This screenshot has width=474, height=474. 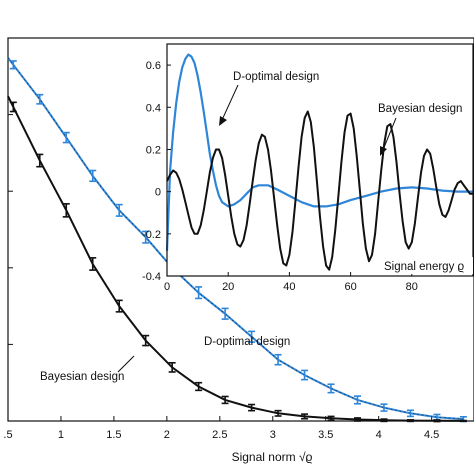 What do you see at coordinates (61, 435) in the screenshot?
I see `main-x-tick-label: 1` at bounding box center [61, 435].